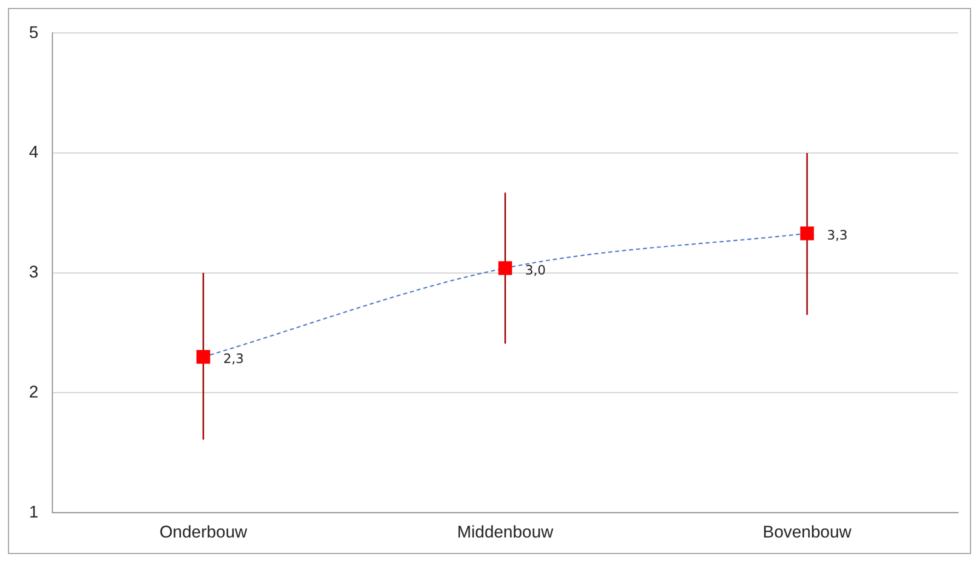 The image size is (979, 562). What do you see at coordinates (505, 532) in the screenshot?
I see `x-tick-label: Middenbouw` at bounding box center [505, 532].